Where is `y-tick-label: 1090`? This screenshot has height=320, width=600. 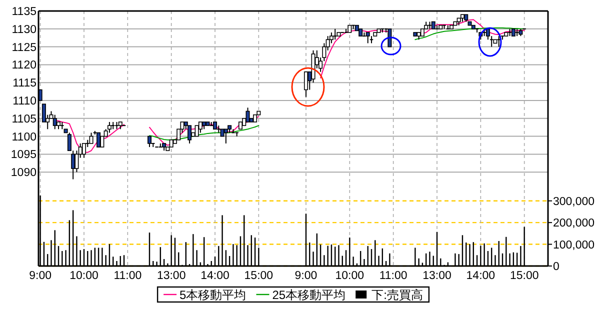 y-tick-label: 1090 is located at coordinates (23, 173).